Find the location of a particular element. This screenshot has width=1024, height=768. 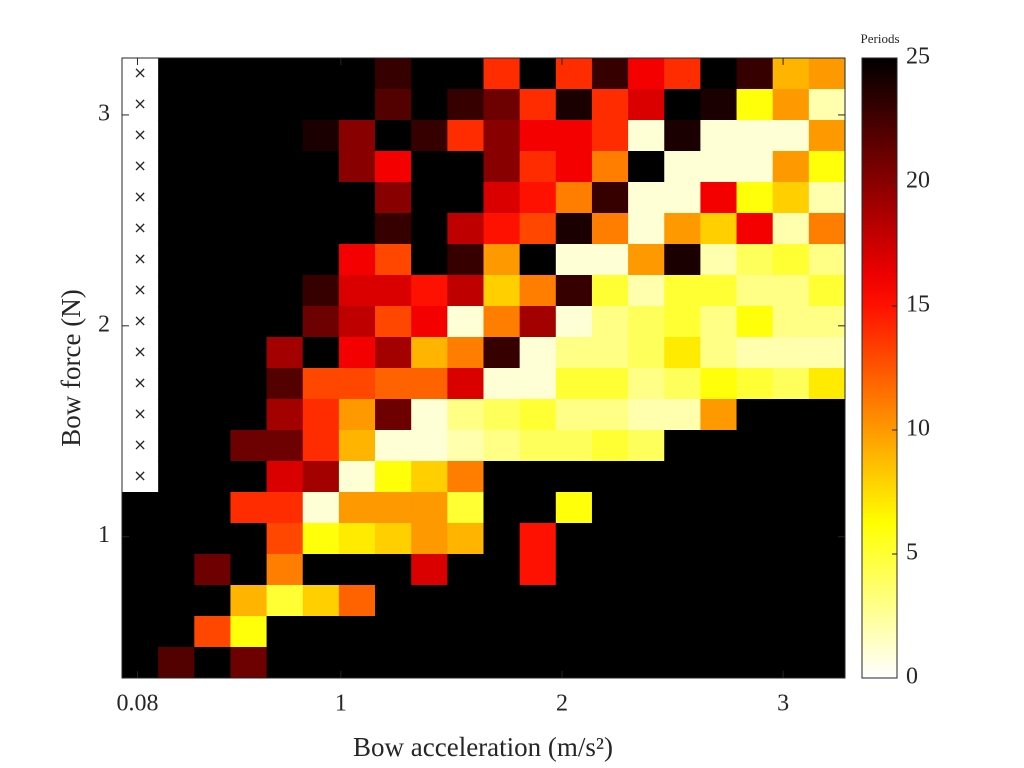

y-tick-label: 1 is located at coordinates (104, 535).